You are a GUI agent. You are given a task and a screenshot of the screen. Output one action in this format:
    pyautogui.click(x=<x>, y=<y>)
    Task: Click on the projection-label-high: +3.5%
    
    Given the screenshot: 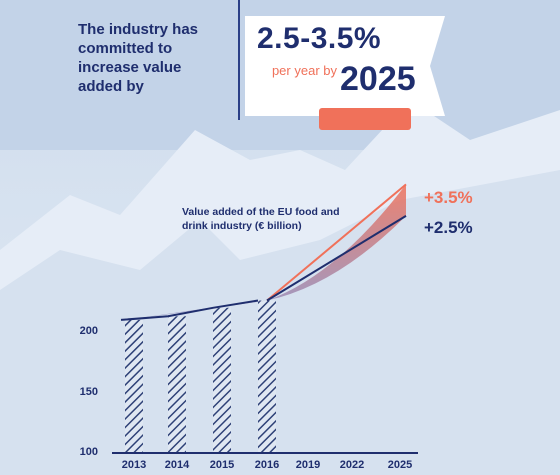 What is the action you would take?
    pyautogui.click(x=448, y=197)
    